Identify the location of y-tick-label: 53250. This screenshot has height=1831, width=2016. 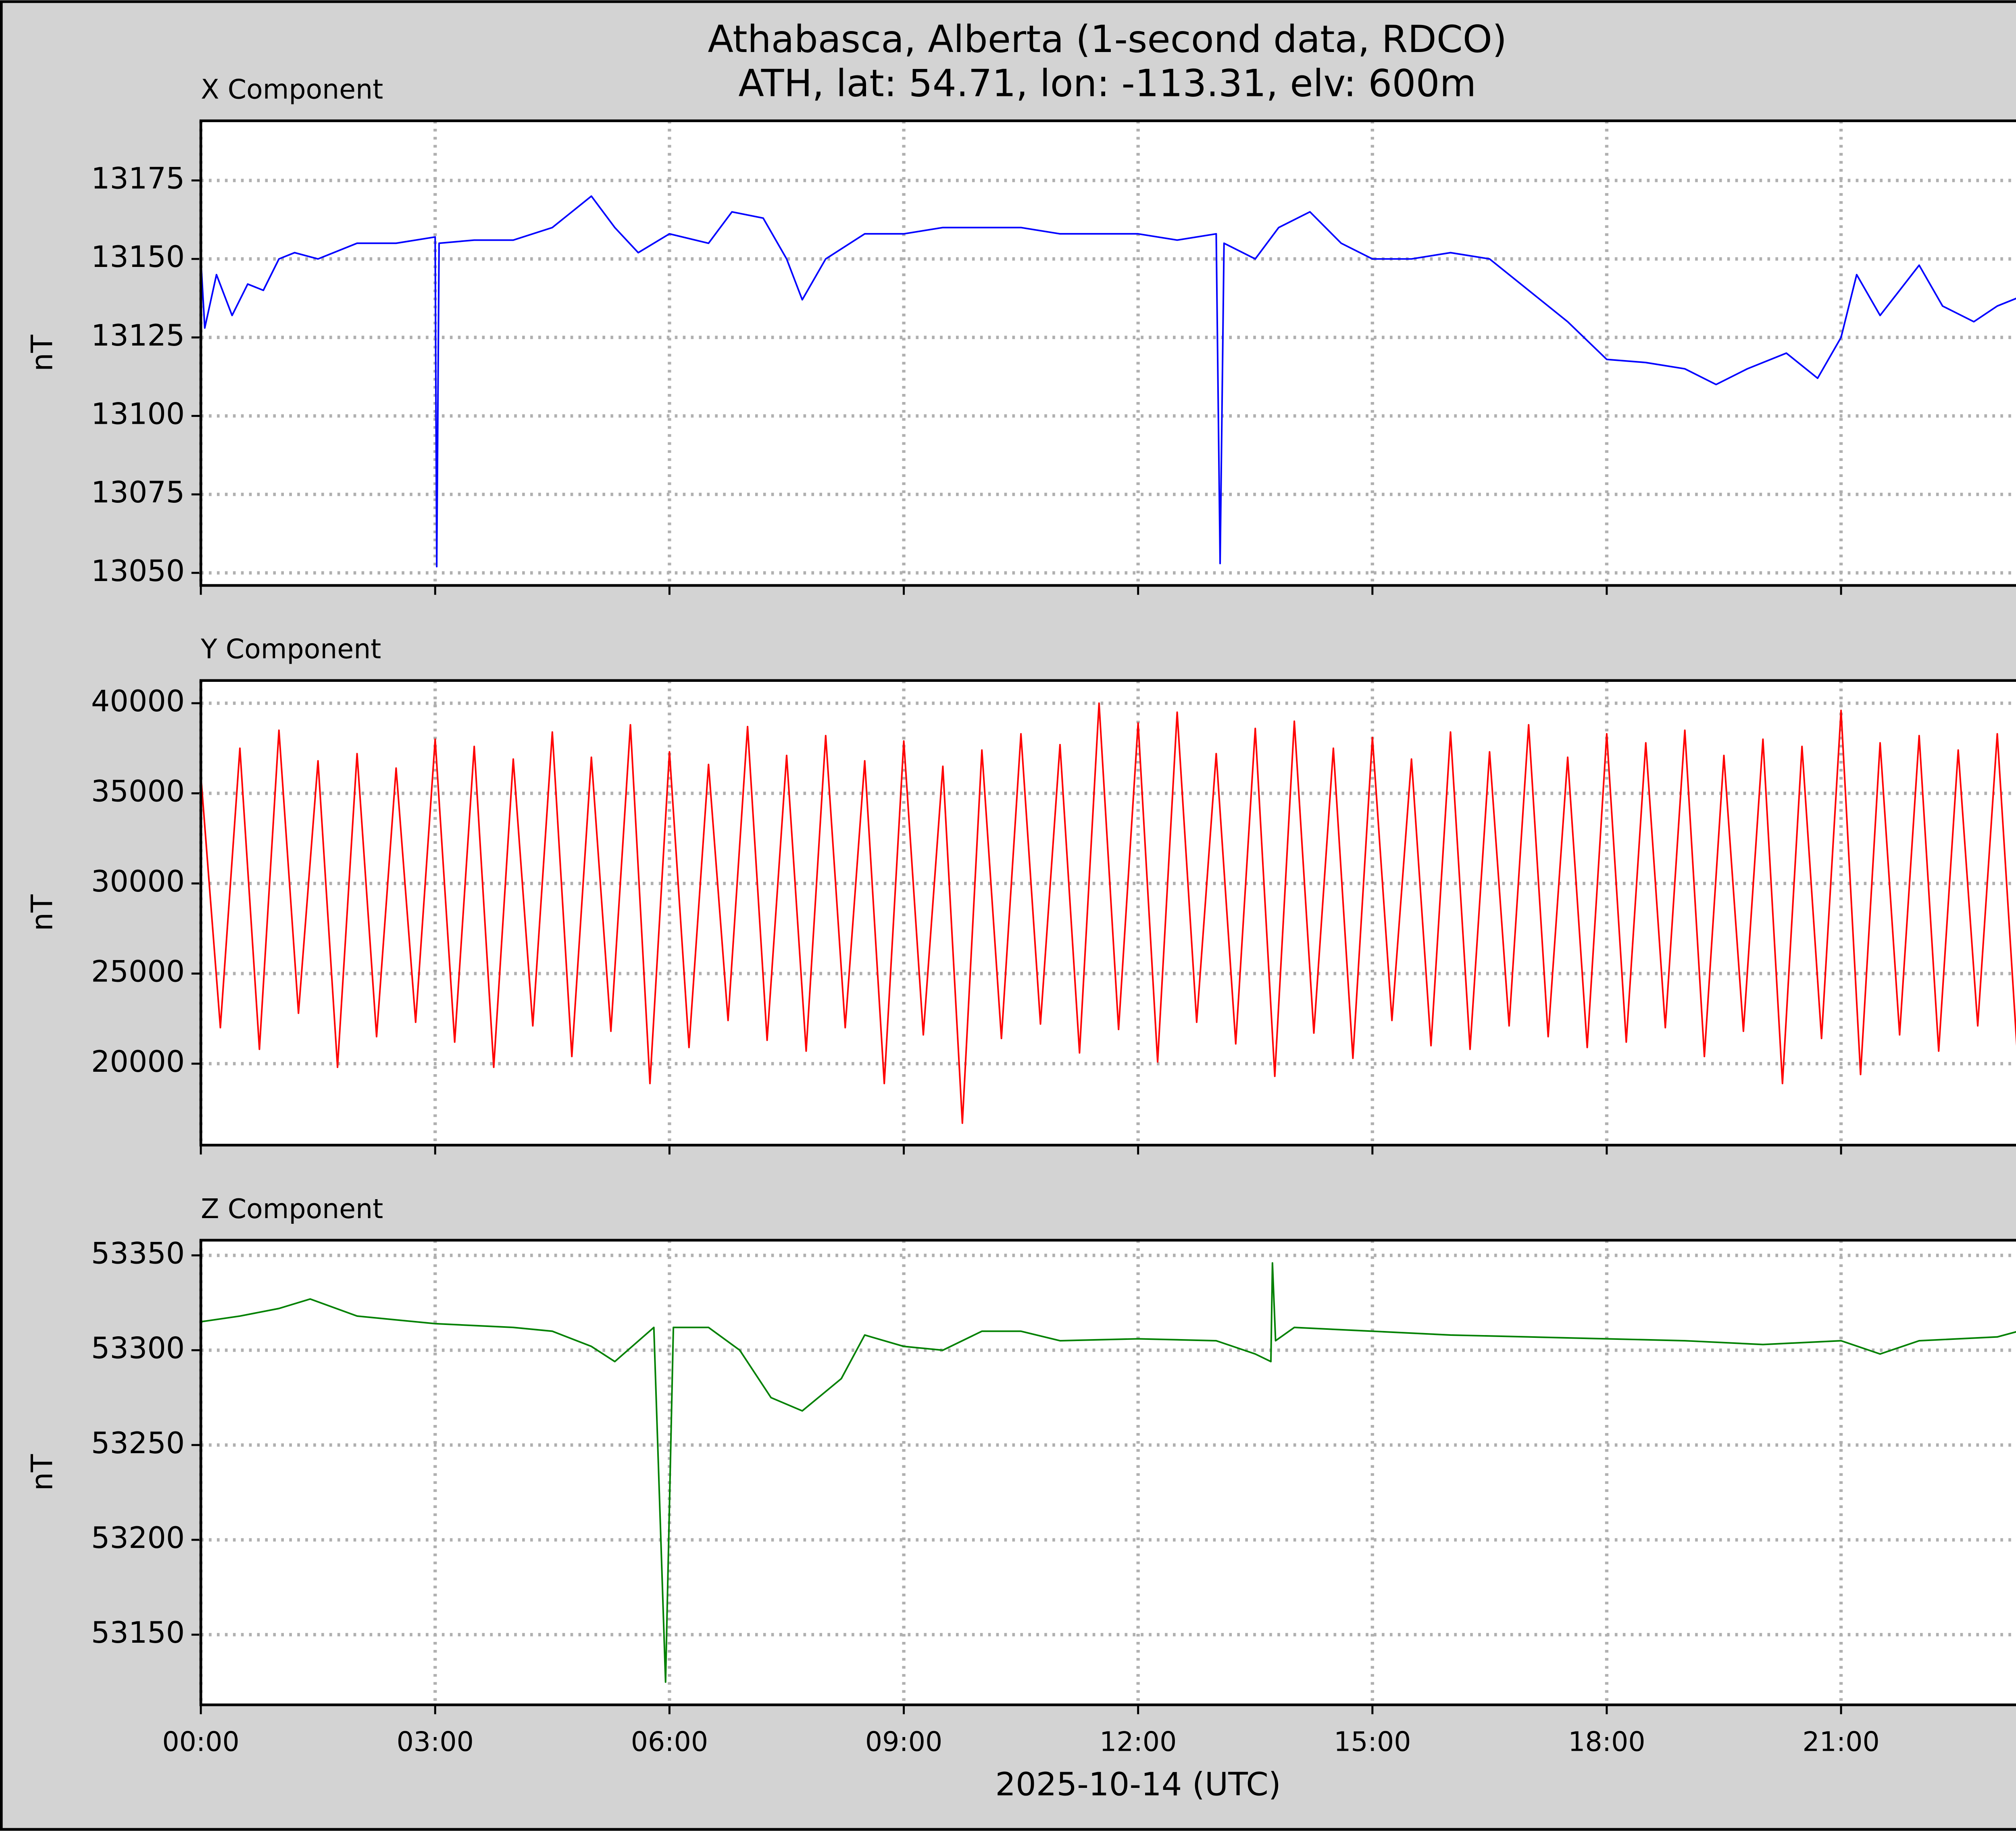
(138, 1443).